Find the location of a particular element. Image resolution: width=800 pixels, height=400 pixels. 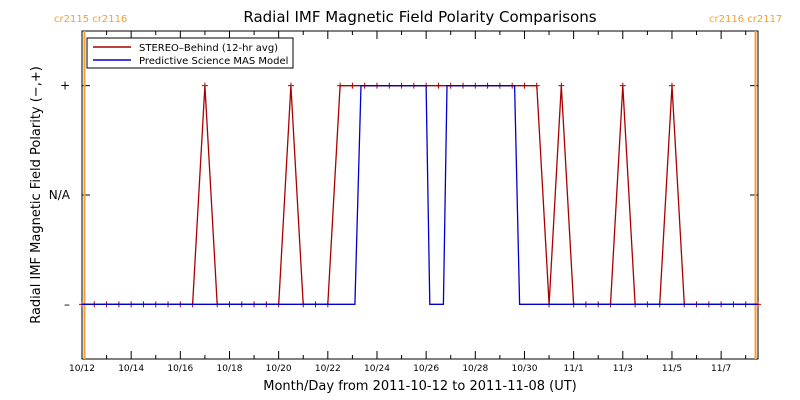

x-tick-label: 10/24 is located at coordinates (377, 369).